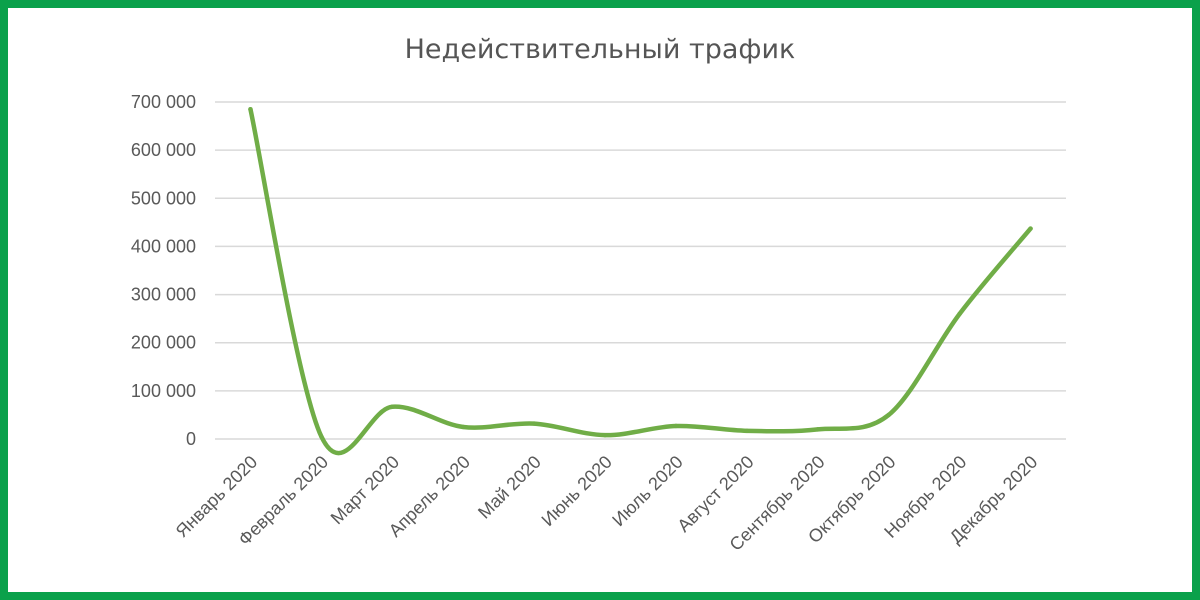 The image size is (1200, 600). Describe the element at coordinates (163, 102) in the screenshot. I see `y-tick-label: 700 000` at that location.